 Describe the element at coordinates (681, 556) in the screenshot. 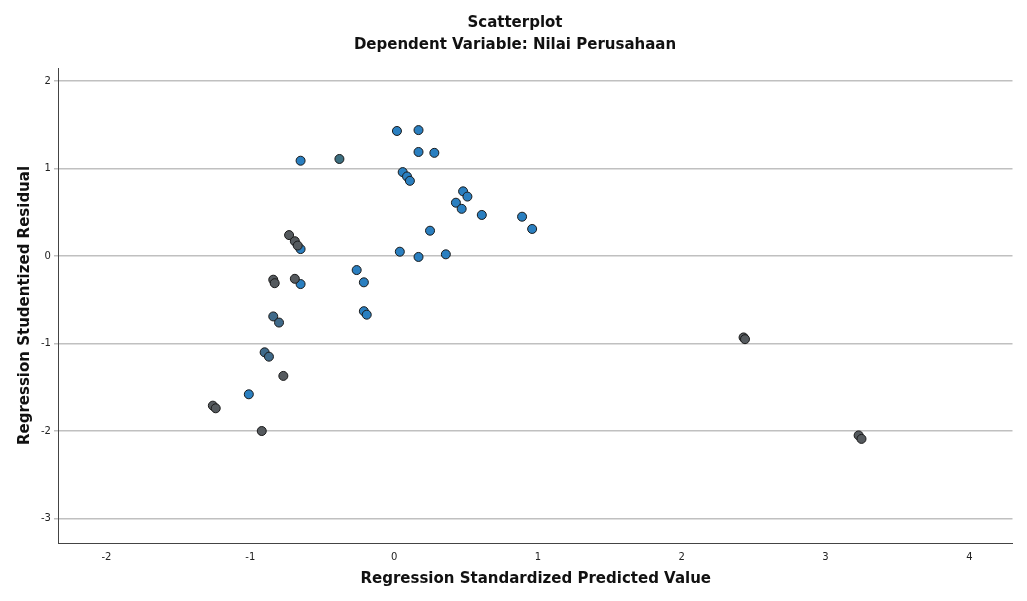

I see `x-tick-label: 2` at that location.